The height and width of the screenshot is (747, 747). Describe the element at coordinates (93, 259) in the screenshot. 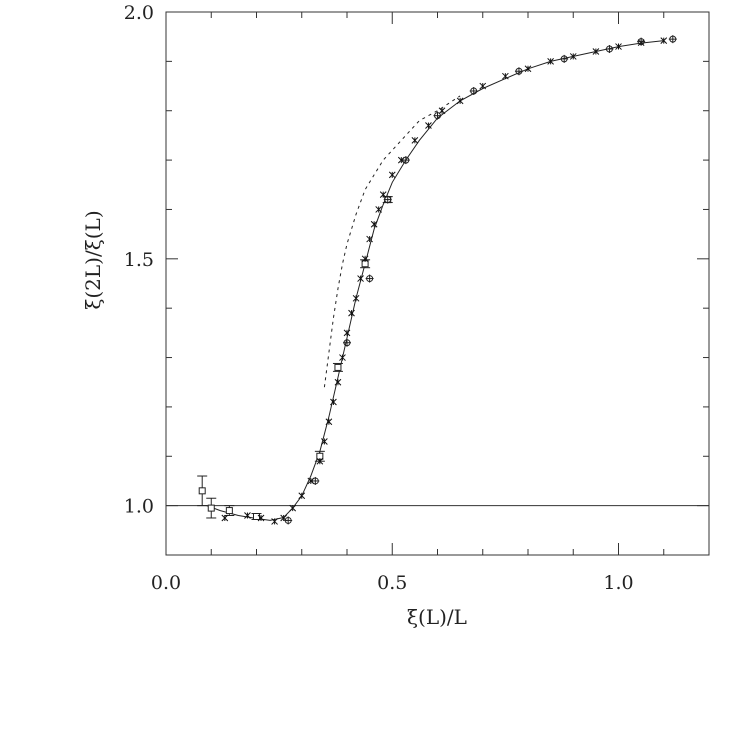

I see `y-axis-label: ξ(2L)/ξ(L)` at that location.